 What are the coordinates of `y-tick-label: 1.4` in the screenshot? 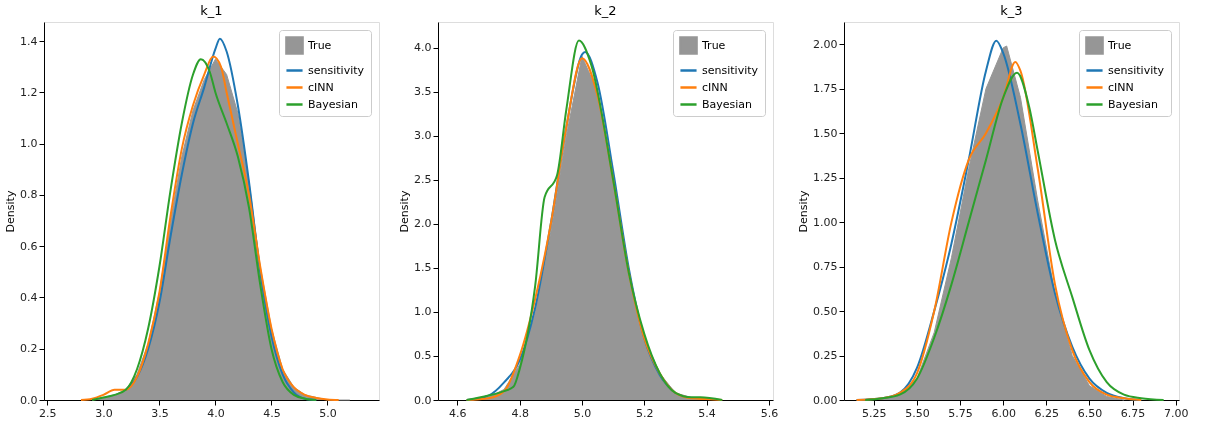 It's located at (29, 41).